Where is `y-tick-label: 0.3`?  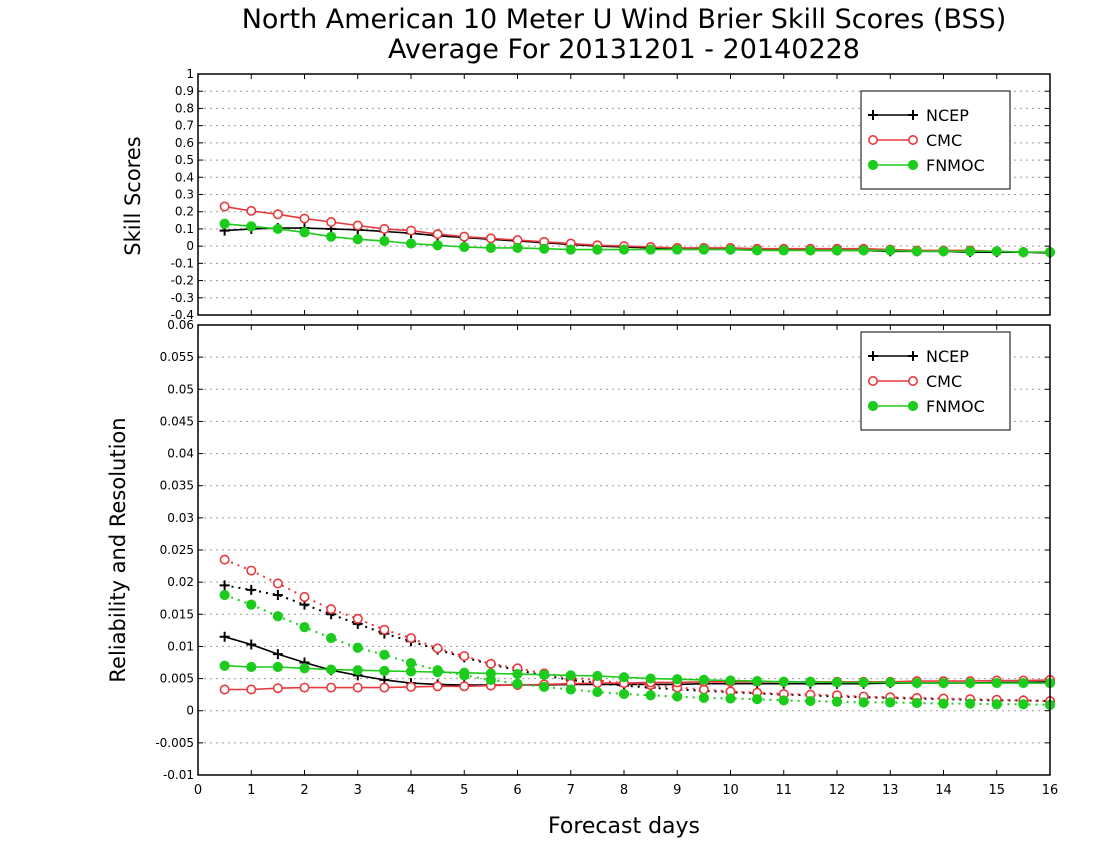 y-tick-label: 0.3 is located at coordinates (184, 195).